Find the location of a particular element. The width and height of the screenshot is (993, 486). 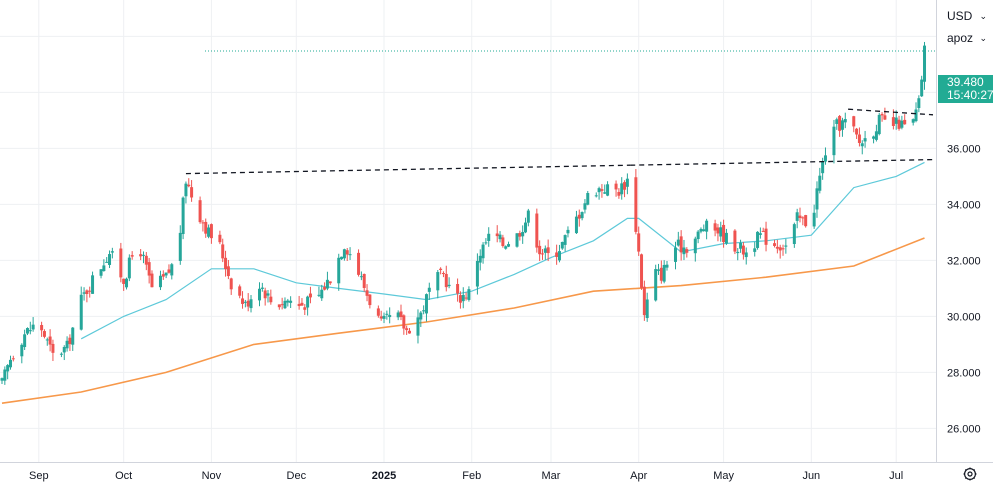

chart-settings-button is located at coordinates (970, 474).